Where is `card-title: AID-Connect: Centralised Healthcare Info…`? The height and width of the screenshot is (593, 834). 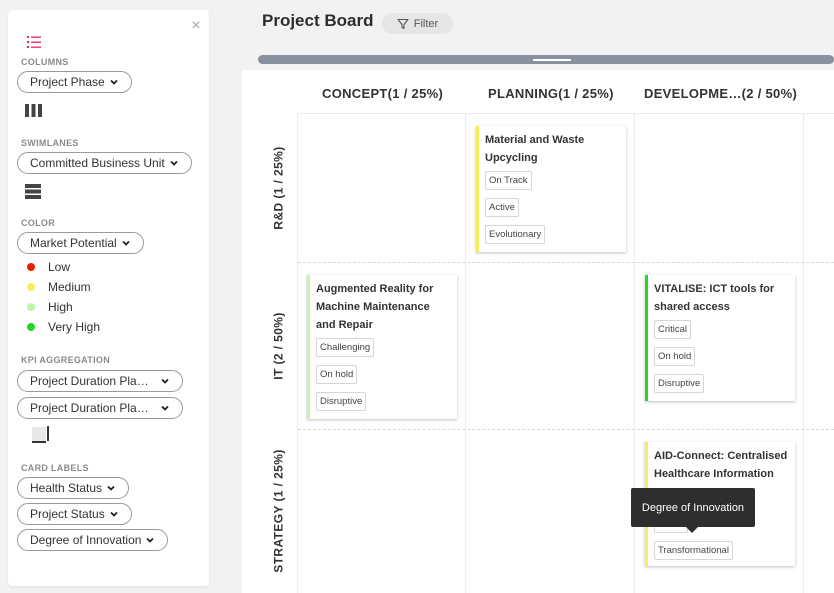
card-title: AID-Connect: Centralised Healthcare Info… is located at coordinates (721, 465).